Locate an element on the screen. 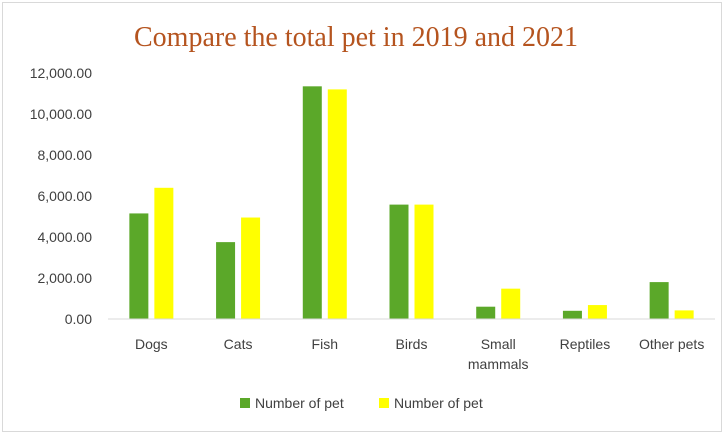 This screenshot has height=436, width=726. x-tick-label: Dogs is located at coordinates (151, 344).